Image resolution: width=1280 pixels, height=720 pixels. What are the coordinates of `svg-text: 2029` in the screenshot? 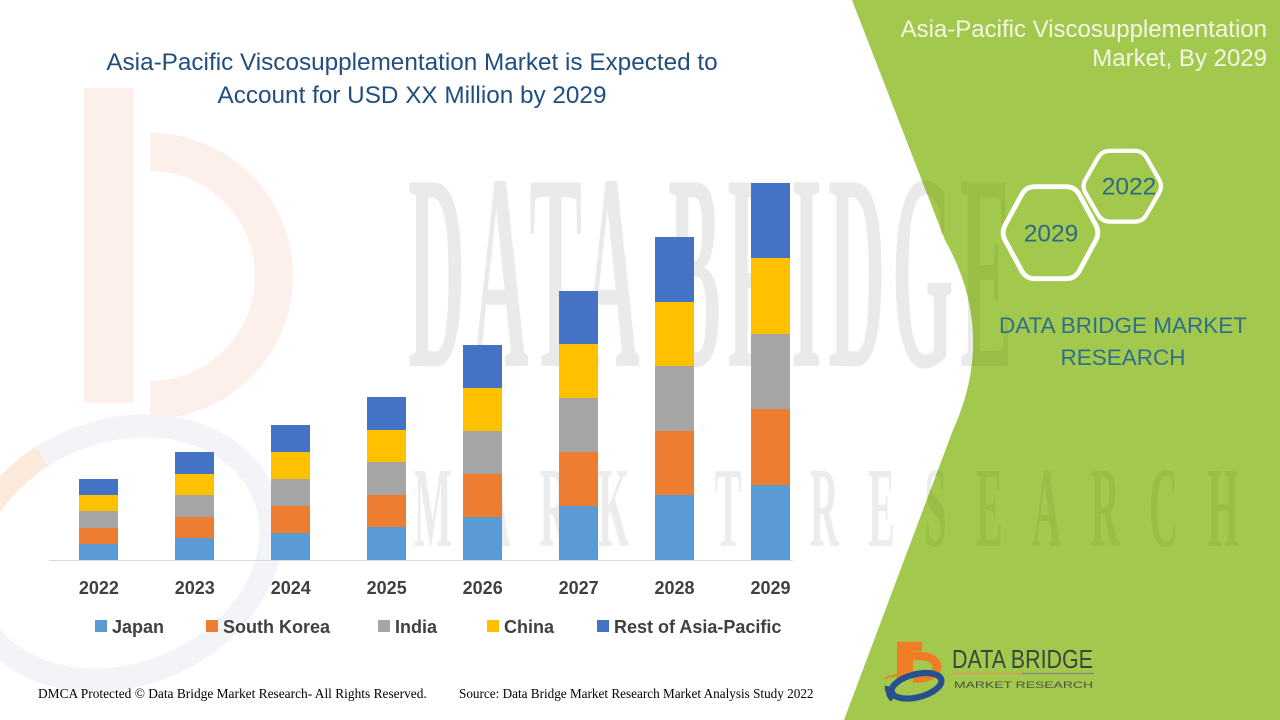 It's located at (1051, 234).